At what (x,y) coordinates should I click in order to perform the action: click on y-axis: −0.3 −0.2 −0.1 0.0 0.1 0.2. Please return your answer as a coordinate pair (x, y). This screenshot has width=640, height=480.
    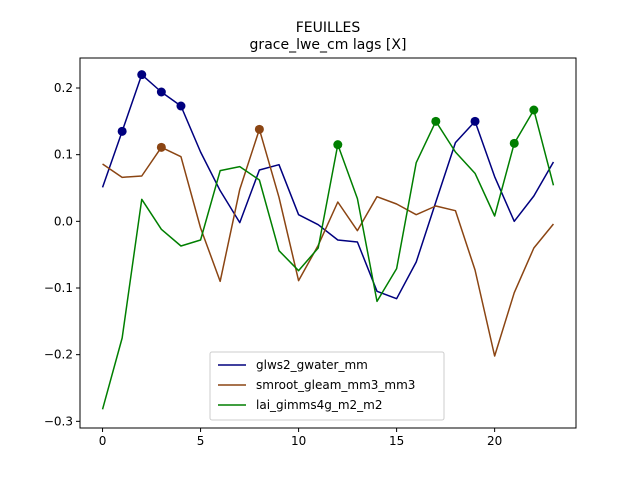
    Looking at the image, I should click on (62, 254).